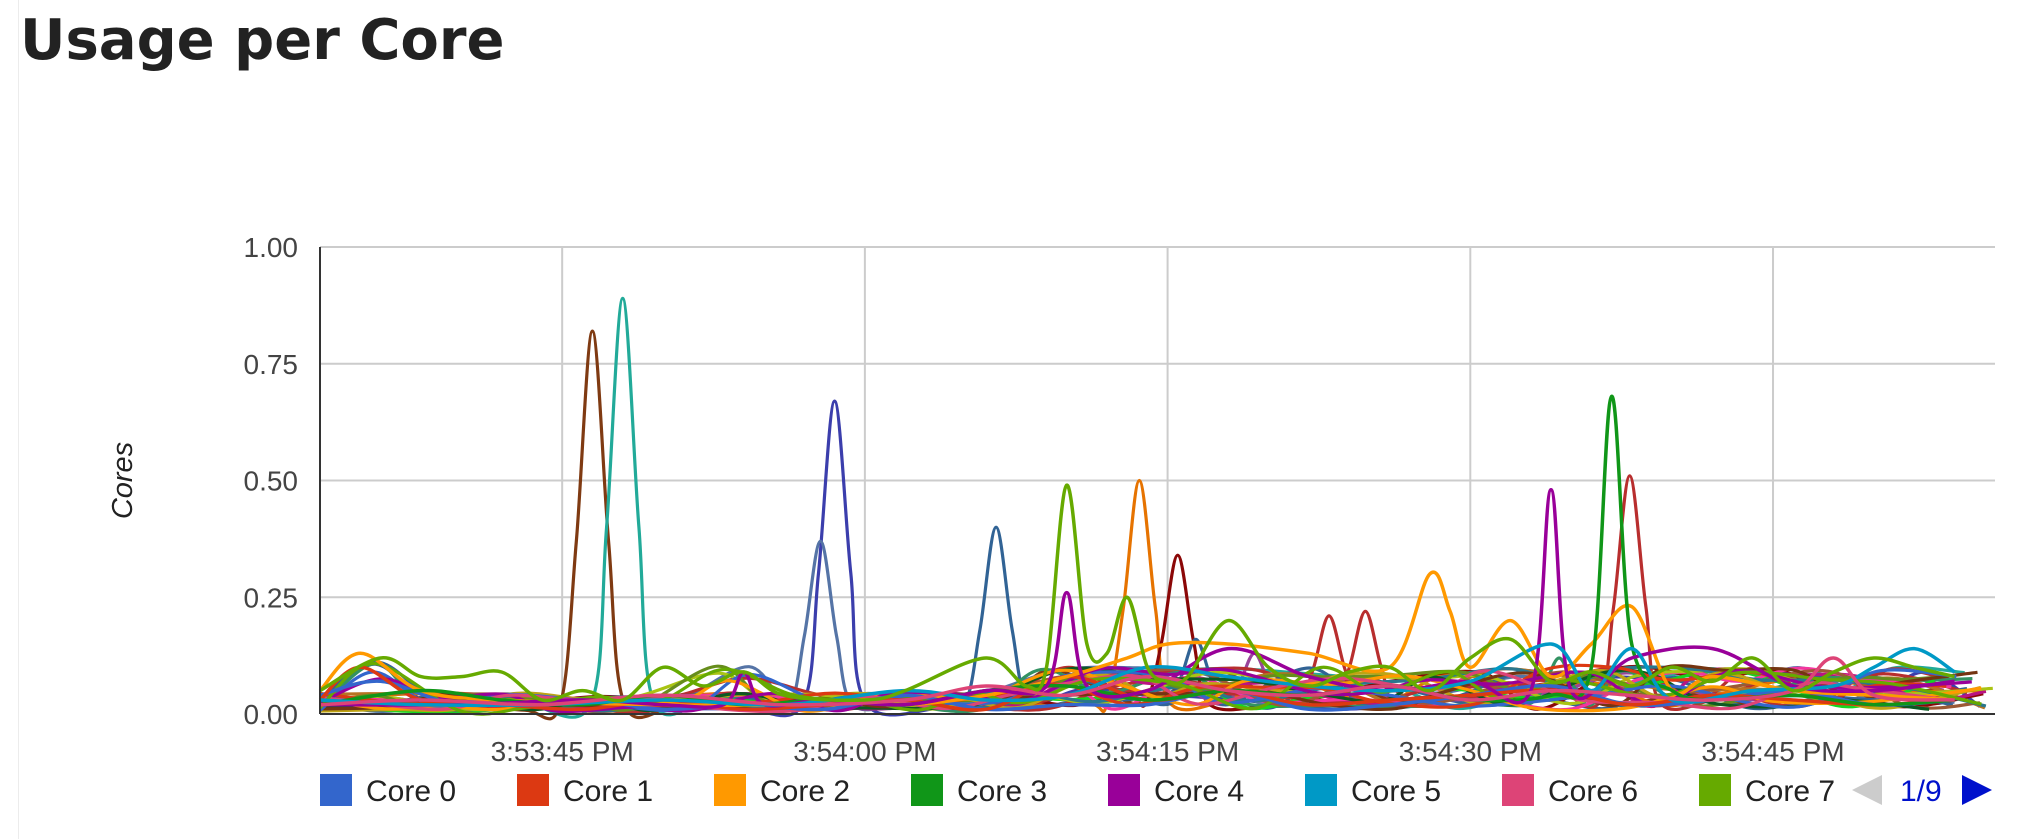 The height and width of the screenshot is (839, 2018). I want to click on y-tick-label: 0.75, so click(271, 364).